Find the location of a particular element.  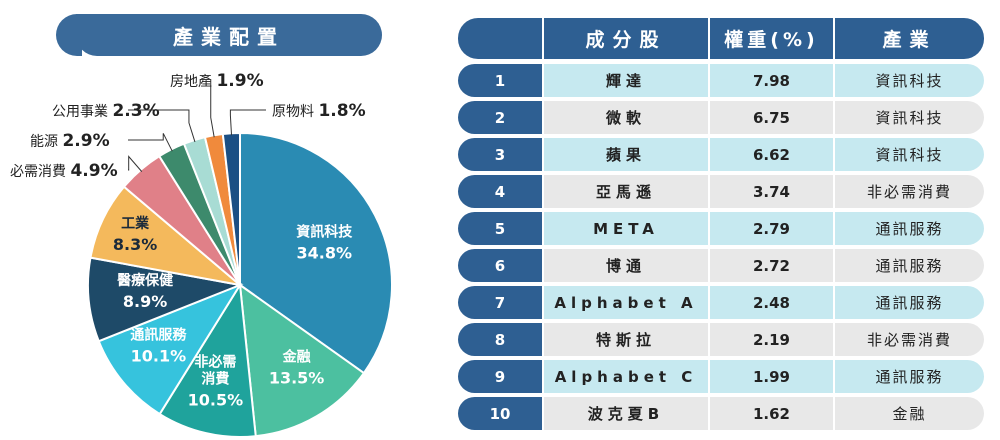

table-row: 7 Alphabet A 2.48 通訊服務 is located at coordinates (721, 302).